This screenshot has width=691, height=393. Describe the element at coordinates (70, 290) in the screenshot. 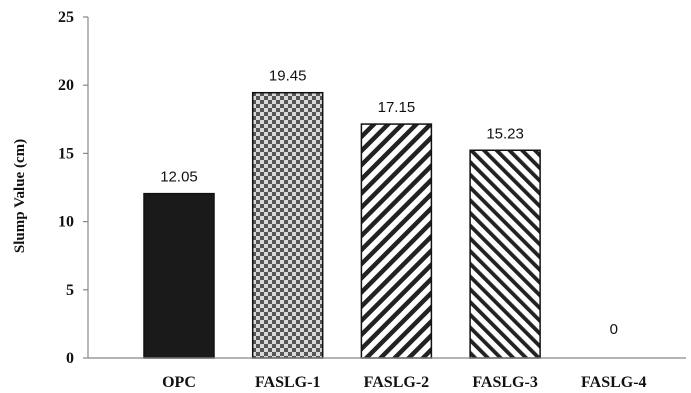

I see `y-tick-label: 5` at that location.